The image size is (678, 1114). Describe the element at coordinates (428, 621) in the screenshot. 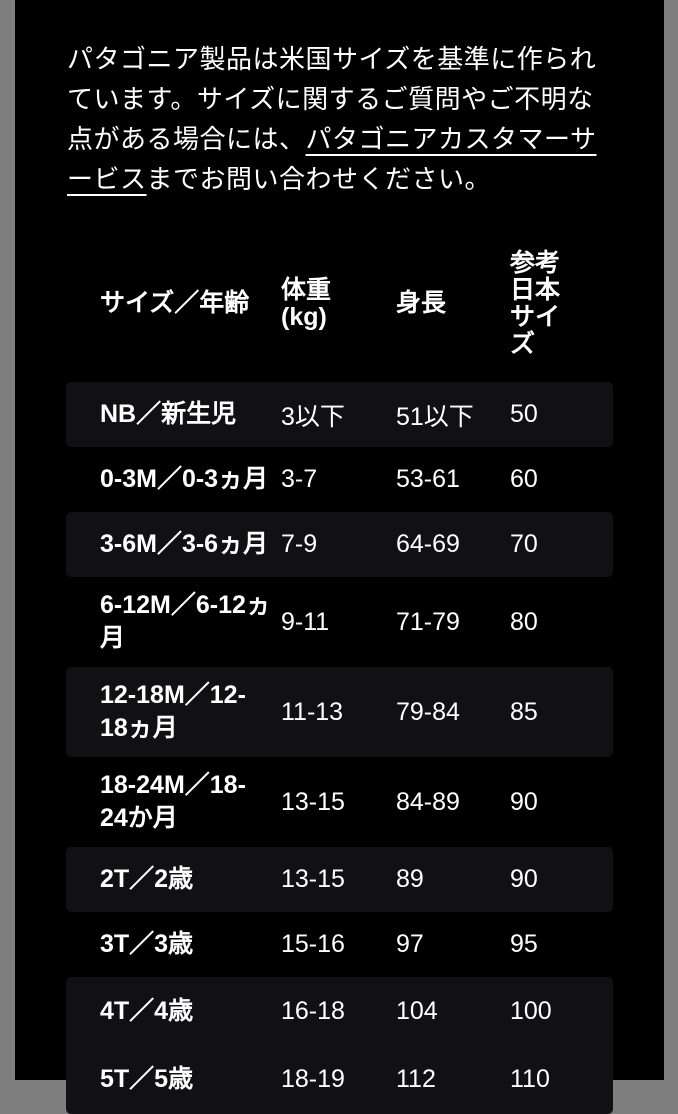

I see `cell-height: 71-79` at that location.